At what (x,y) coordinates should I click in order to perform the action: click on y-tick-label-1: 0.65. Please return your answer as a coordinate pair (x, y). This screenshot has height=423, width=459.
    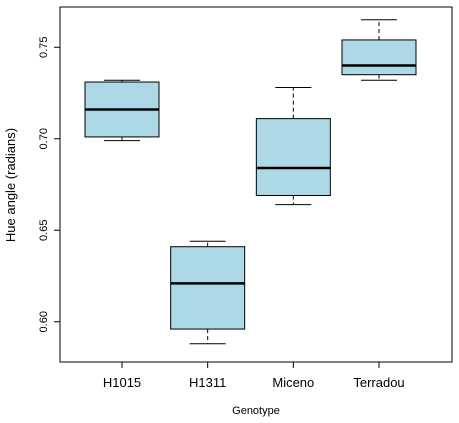
    Looking at the image, I should click on (44, 230).